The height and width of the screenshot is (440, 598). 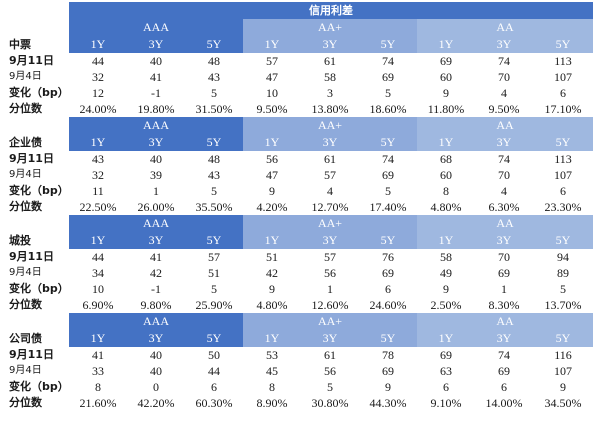 I want to click on tenor-header-row: 企业债 1Y 3Y 5Y 1Y 3Y 5Y 1Y 3Y 5Y, so click(x=298, y=142).